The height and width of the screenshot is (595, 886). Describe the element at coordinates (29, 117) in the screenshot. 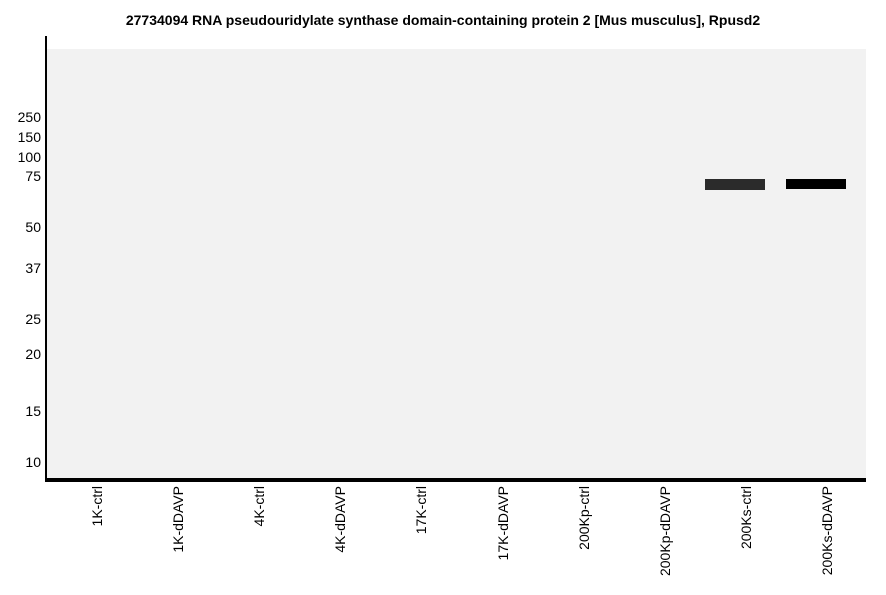

I see `mw-marker-250: 250` at that location.